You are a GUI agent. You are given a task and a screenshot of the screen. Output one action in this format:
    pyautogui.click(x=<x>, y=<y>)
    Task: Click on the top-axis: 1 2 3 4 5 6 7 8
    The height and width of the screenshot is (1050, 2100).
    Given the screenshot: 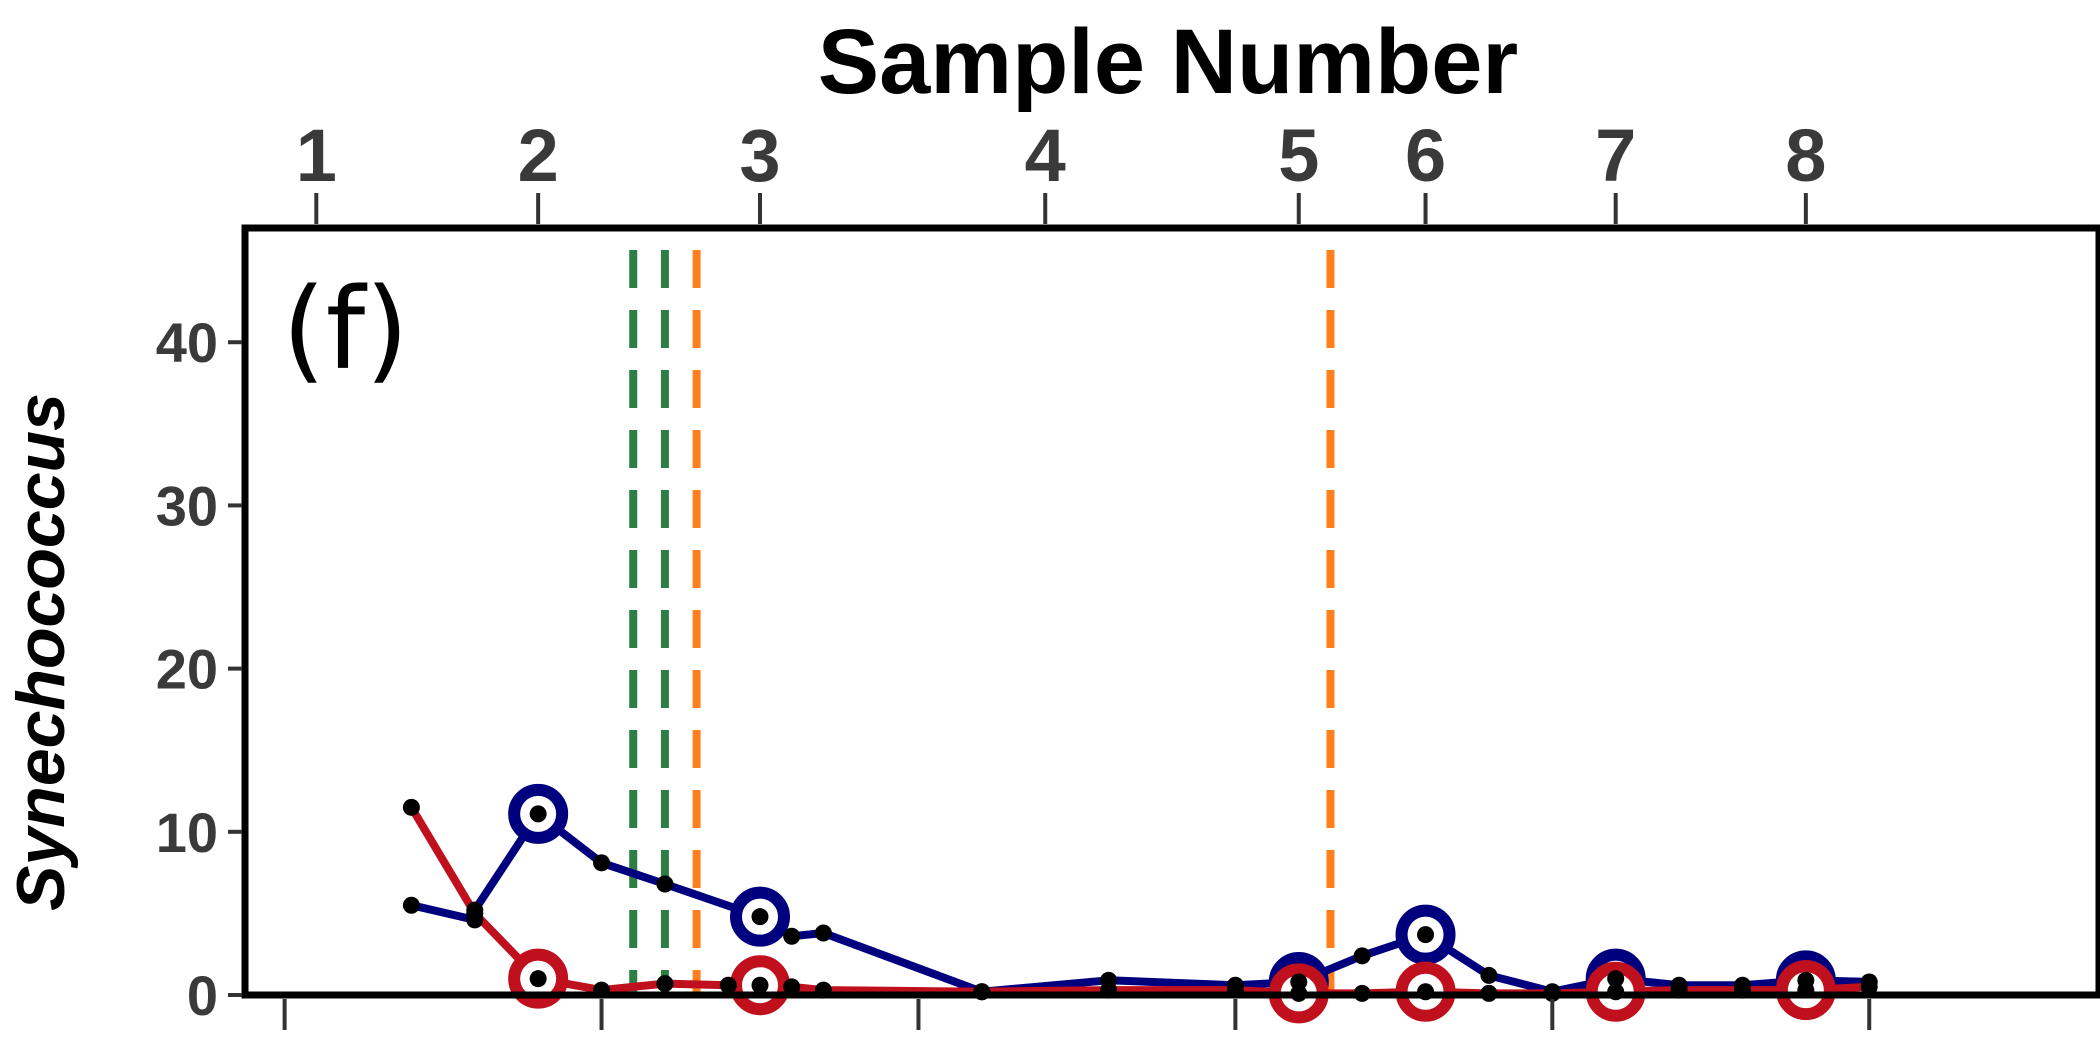 What is the action you would take?
    pyautogui.click(x=1061, y=169)
    